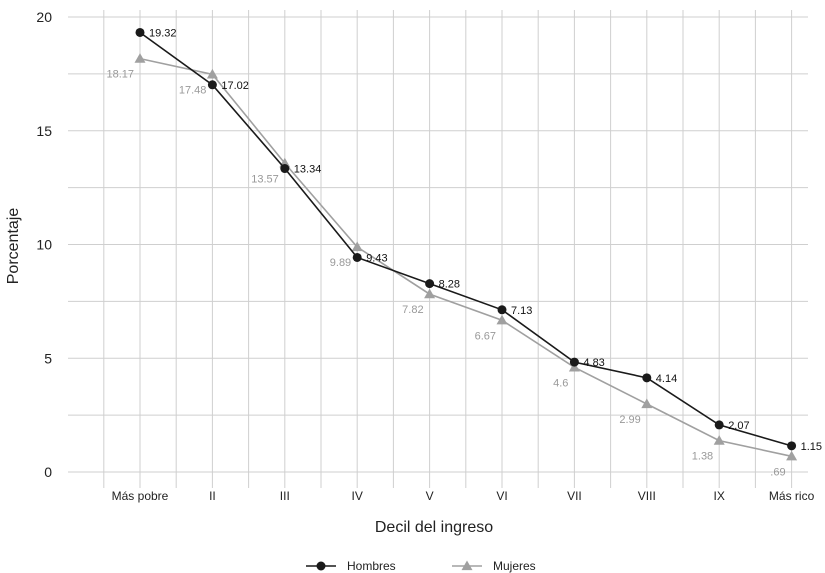  What do you see at coordinates (13, 246) in the screenshot?
I see `y-axis-title: Porcentaje` at bounding box center [13, 246].